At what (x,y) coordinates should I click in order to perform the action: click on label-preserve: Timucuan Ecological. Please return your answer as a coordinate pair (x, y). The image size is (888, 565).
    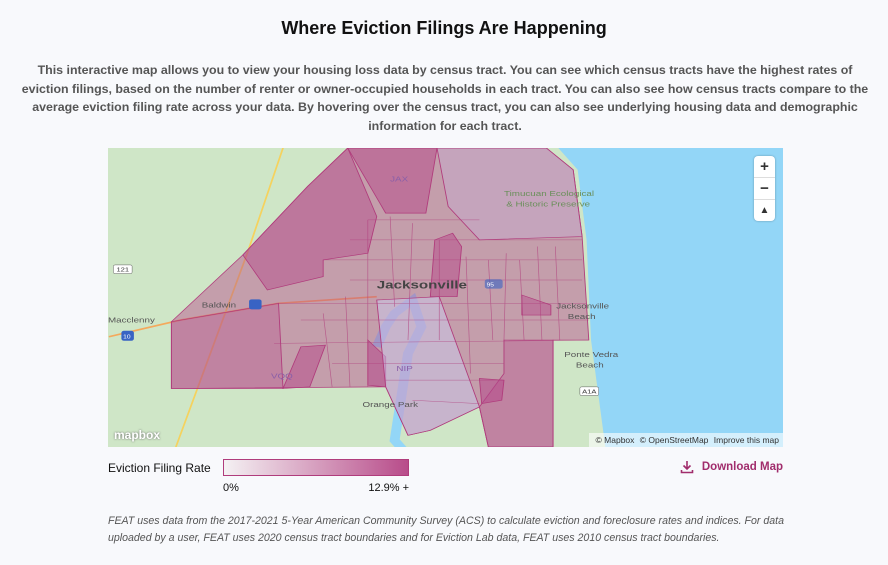
    Looking at the image, I should click on (549, 193).